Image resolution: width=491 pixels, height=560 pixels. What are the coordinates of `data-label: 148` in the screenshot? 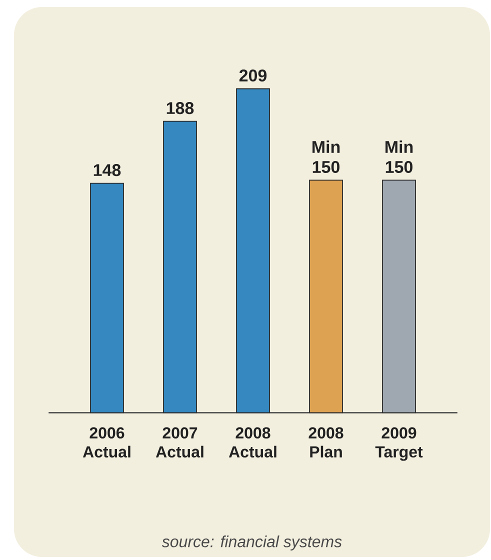 It's located at (107, 170).